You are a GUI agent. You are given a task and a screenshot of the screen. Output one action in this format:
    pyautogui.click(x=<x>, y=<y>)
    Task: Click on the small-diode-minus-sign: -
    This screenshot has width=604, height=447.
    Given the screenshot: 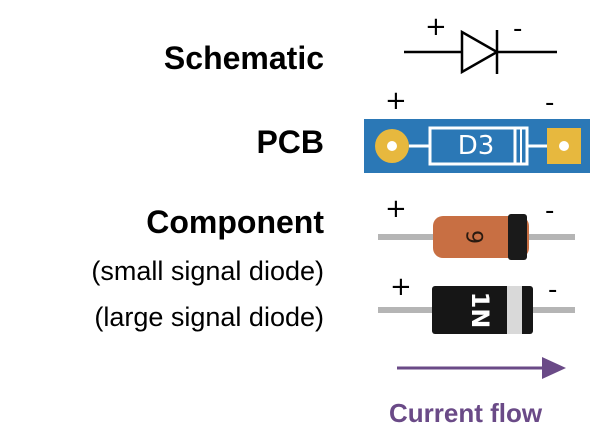 What is the action you would take?
    pyautogui.click(x=550, y=211)
    